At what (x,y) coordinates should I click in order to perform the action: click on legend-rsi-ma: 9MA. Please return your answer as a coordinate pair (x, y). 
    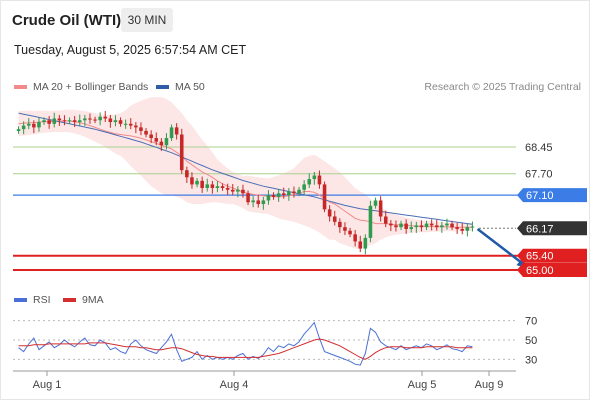
    Looking at the image, I should click on (83, 300).